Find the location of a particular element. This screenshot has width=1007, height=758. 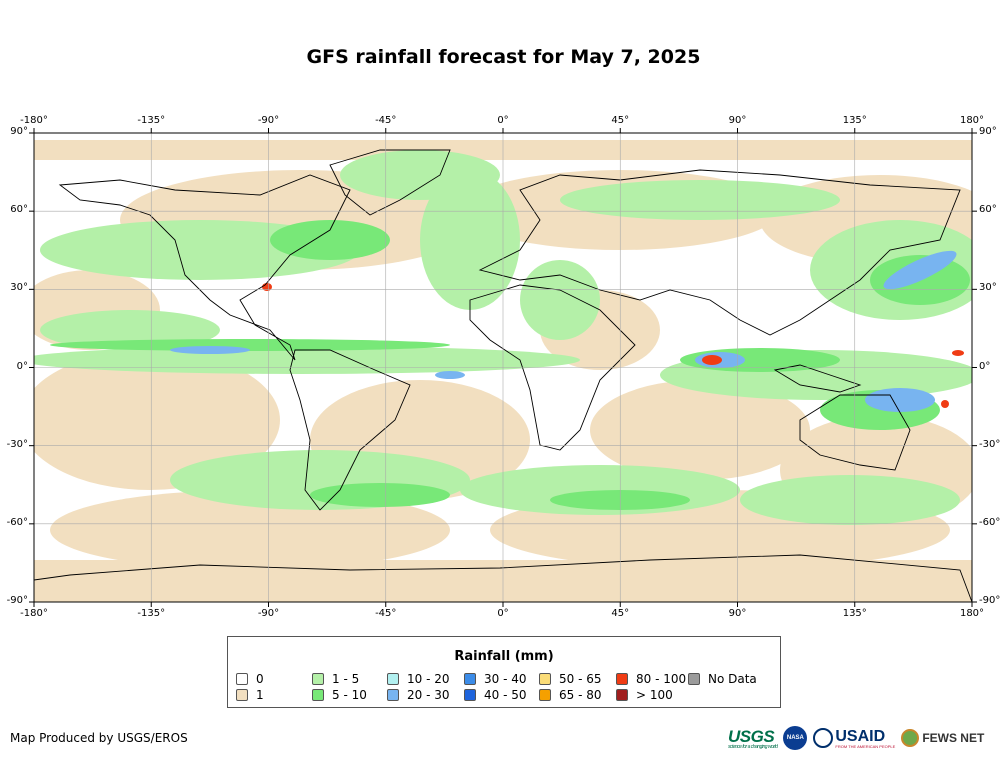

legend-item: 30 - 40 is located at coordinates (495, 679).